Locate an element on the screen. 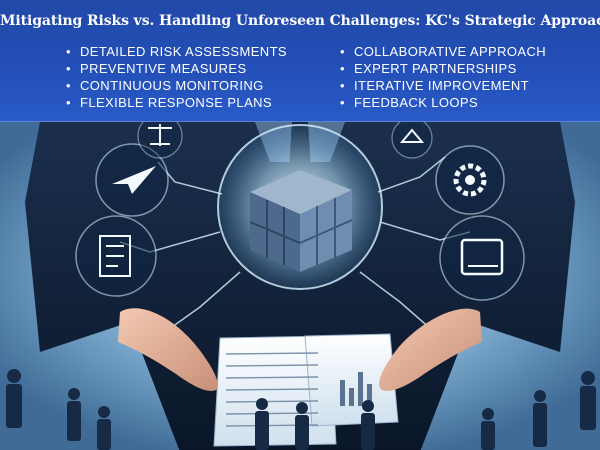  list-item: • FLEXIBLE RESPONSE PLANS is located at coordinates (169, 102).